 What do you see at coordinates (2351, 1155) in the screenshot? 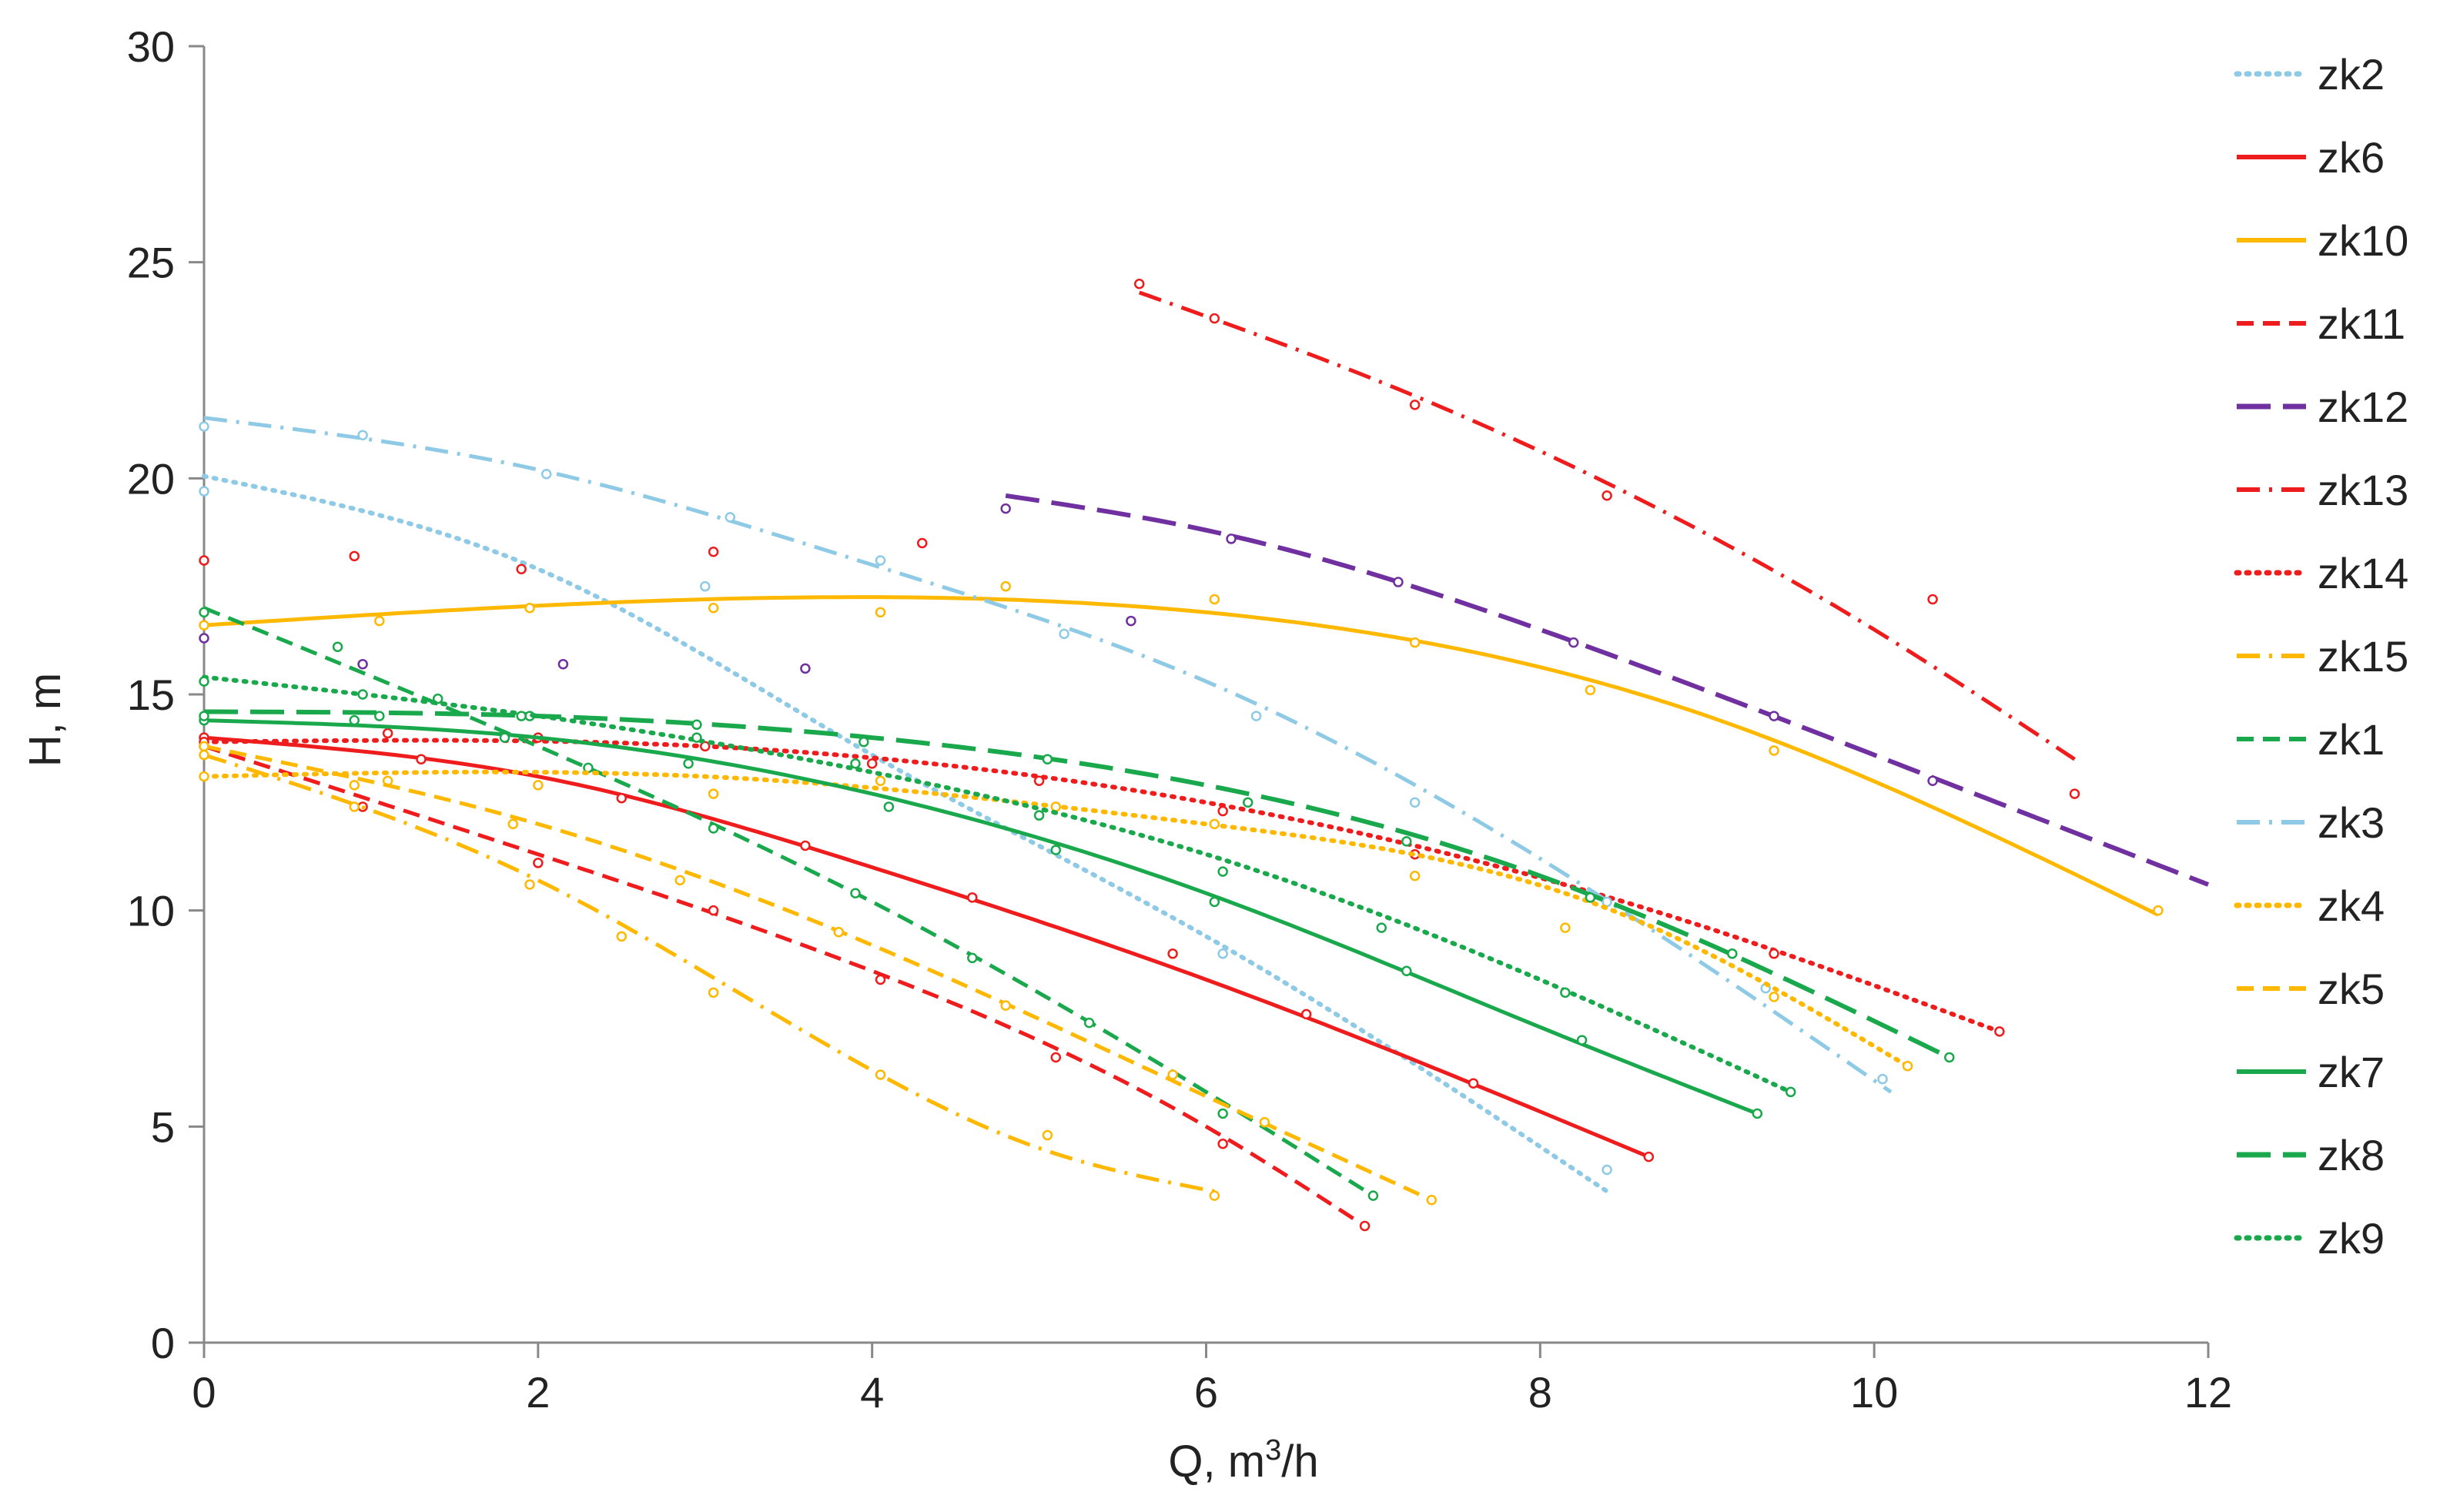
I see `legend-label-zk8: zk8` at bounding box center [2351, 1155].